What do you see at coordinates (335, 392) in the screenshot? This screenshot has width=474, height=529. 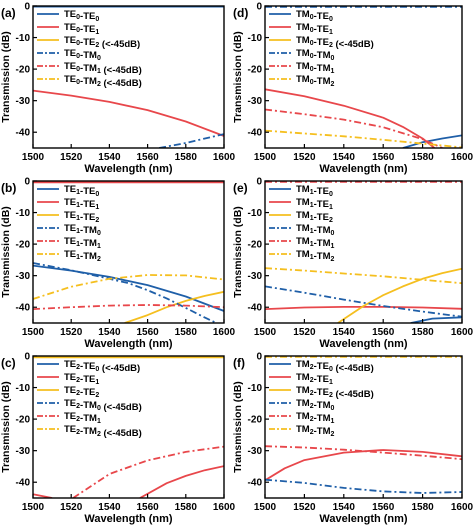 I see `legend-entry: TM2-TE2 (<-45dB)` at bounding box center [335, 392].